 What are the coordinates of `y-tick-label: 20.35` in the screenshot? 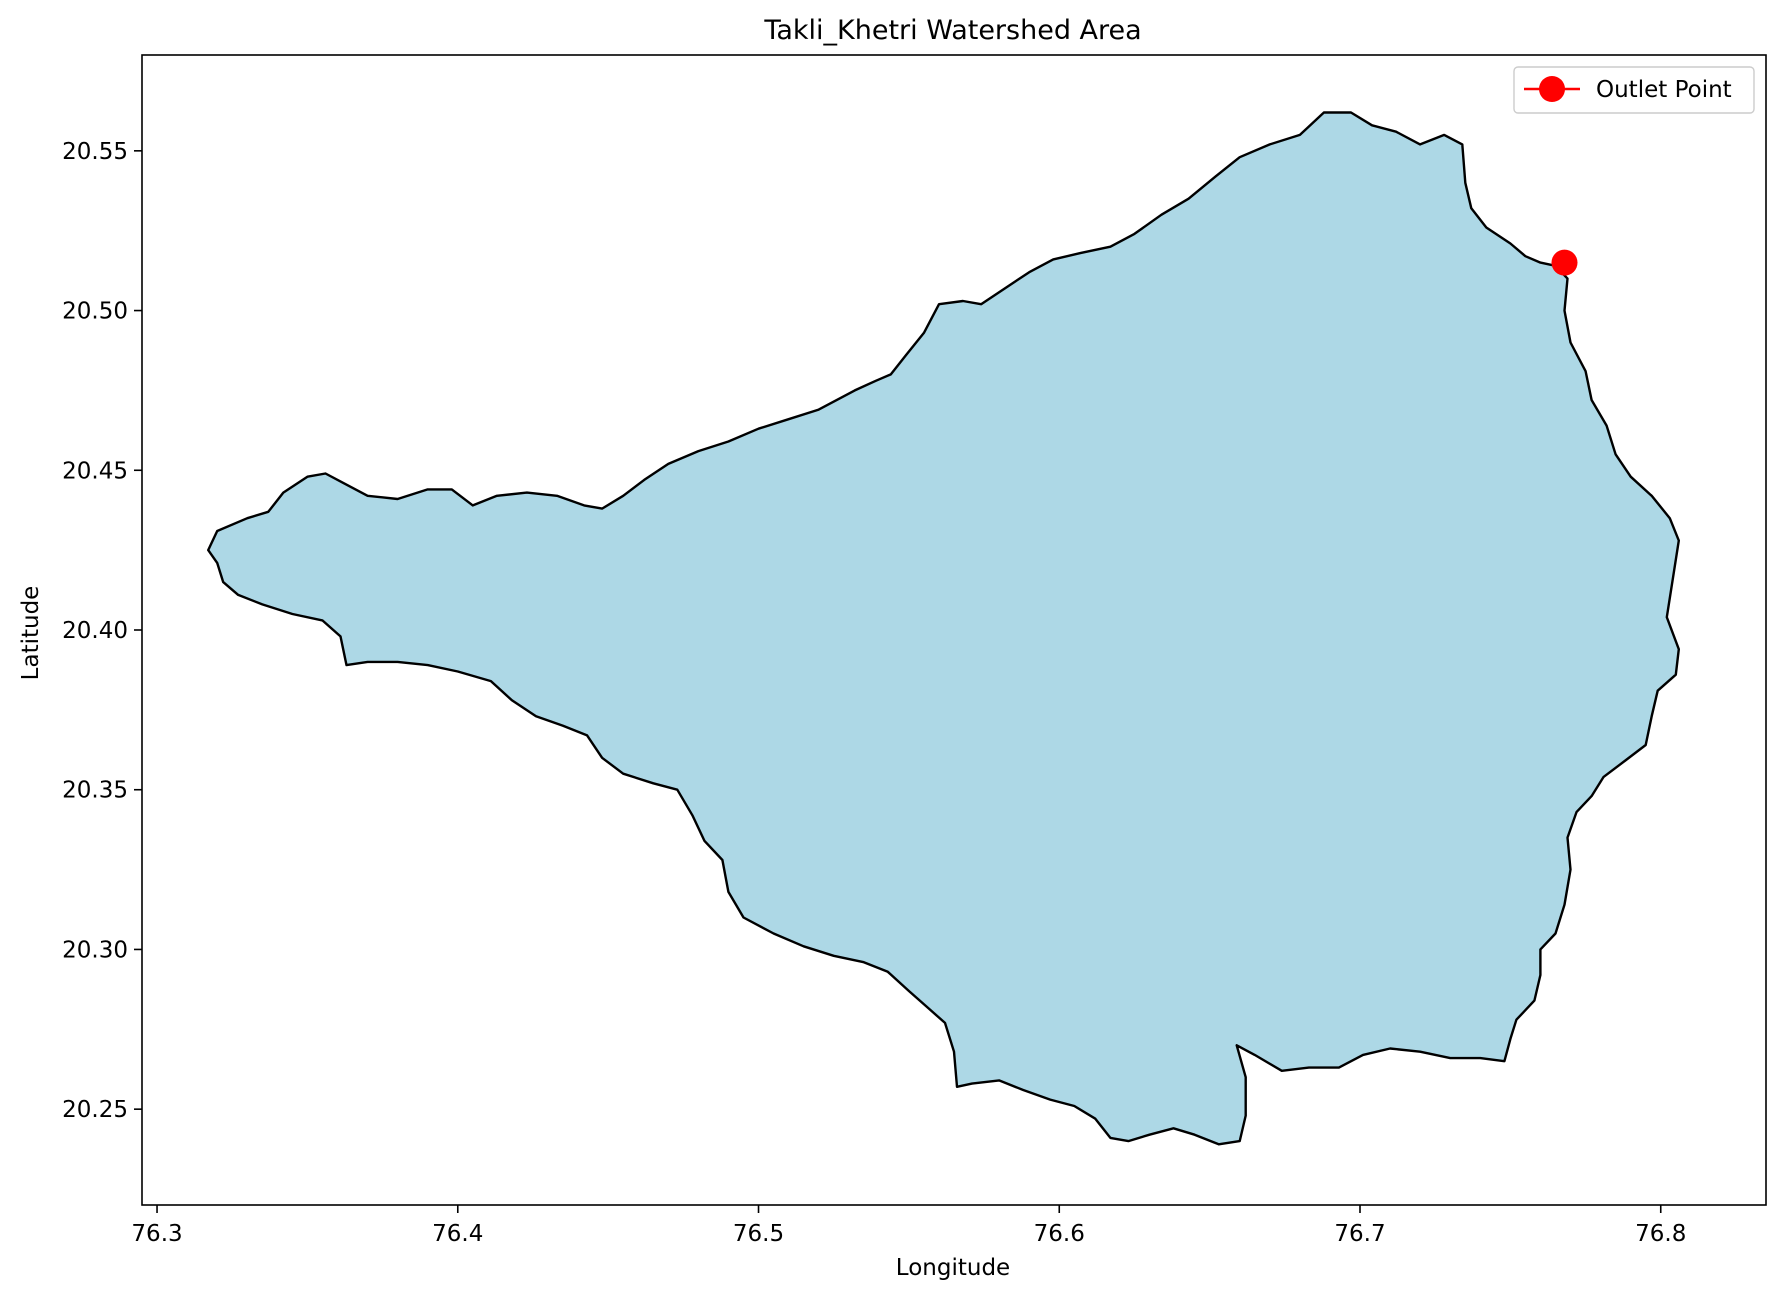 It's located at (95, 791).